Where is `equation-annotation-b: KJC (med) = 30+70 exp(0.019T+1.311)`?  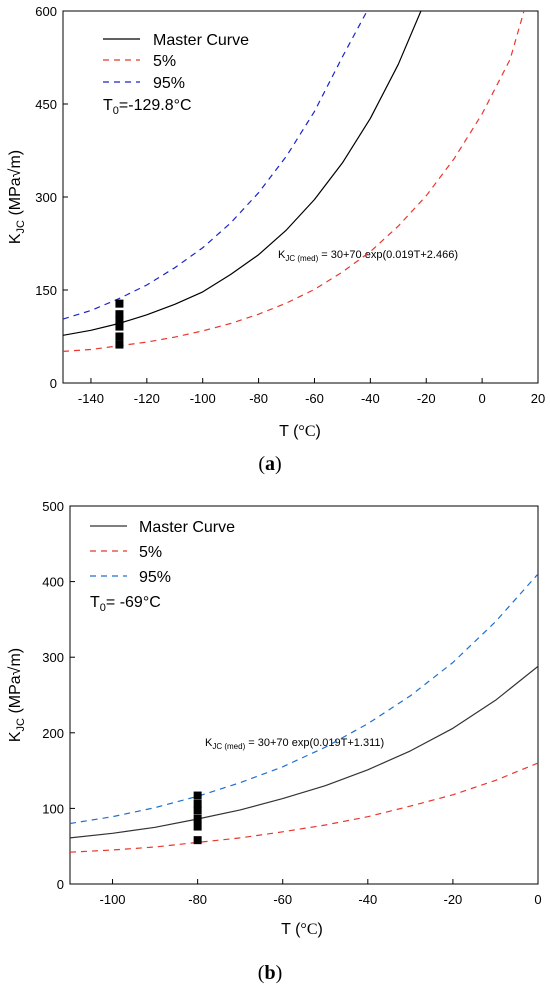 equation-annotation-b: KJC (med) = 30+70 exp(0.019T+1.311) is located at coordinates (294, 744).